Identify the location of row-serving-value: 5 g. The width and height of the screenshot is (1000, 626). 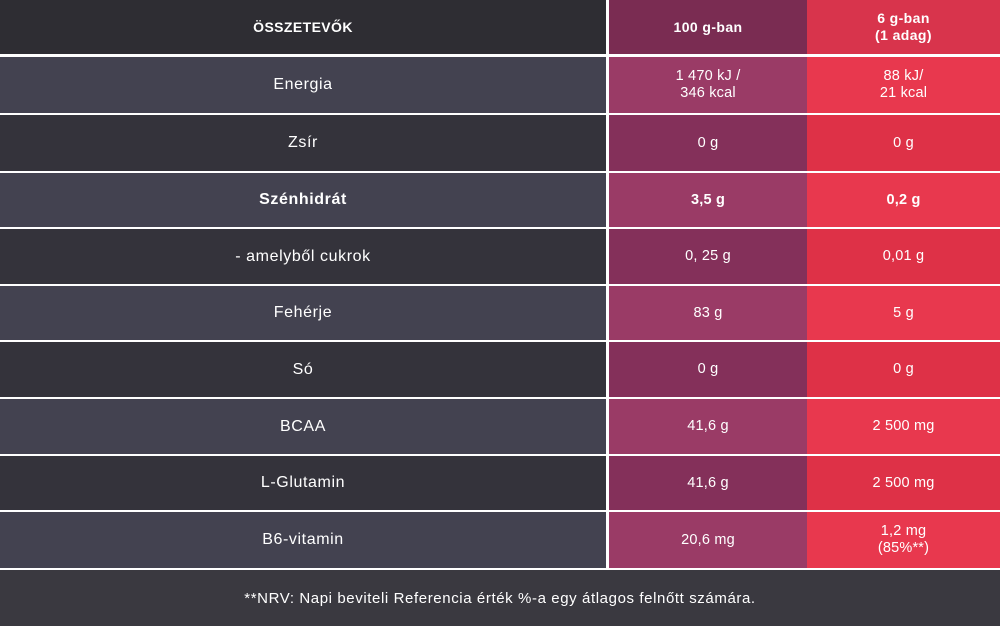
(903, 312).